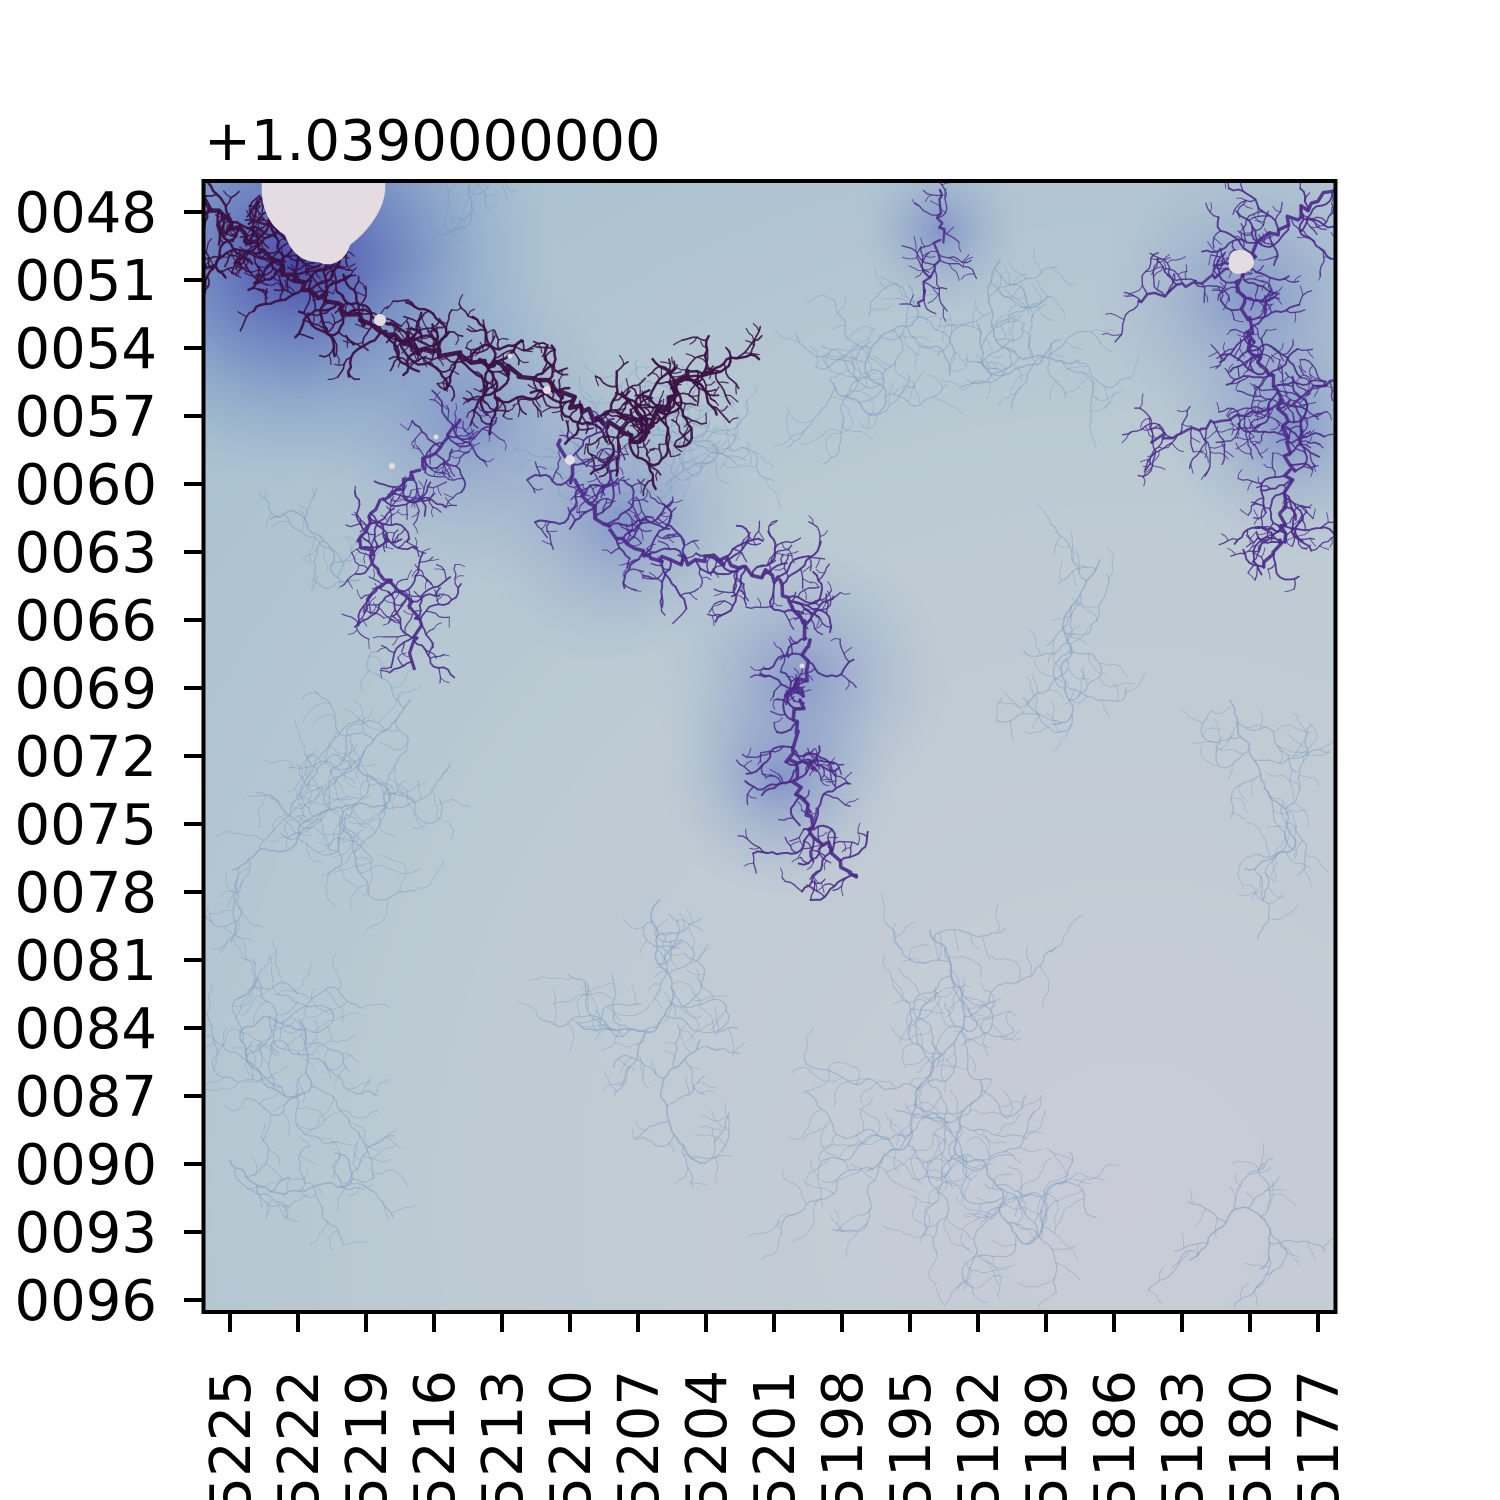  What do you see at coordinates (570, 460) in the screenshot?
I see `minibrot-small` at bounding box center [570, 460].